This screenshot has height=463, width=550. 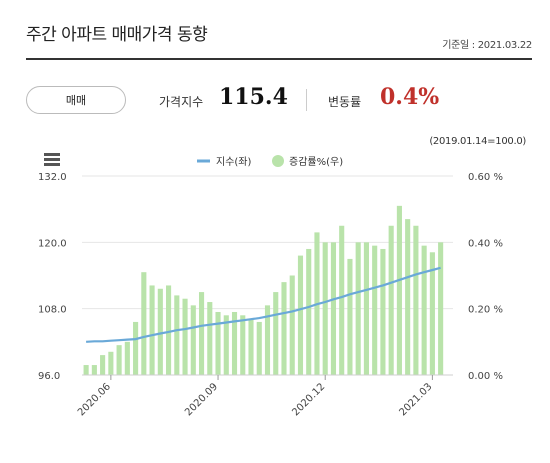 What do you see at coordinates (49, 376) in the screenshot?
I see `y-left-tick-label: 96.0` at bounding box center [49, 376].